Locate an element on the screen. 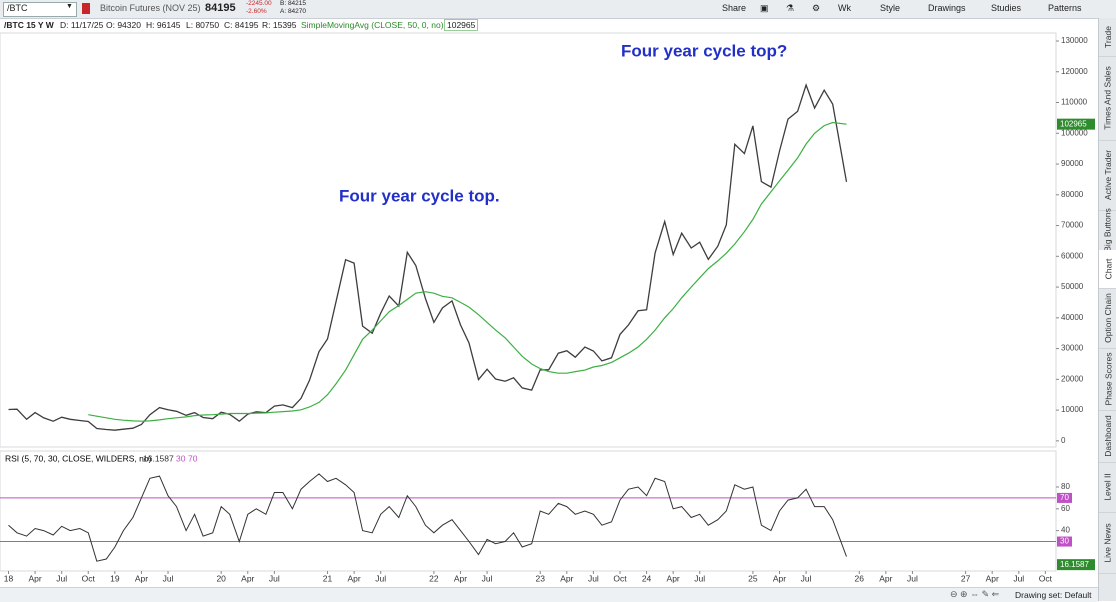  symbol-input is located at coordinates (40, 9).